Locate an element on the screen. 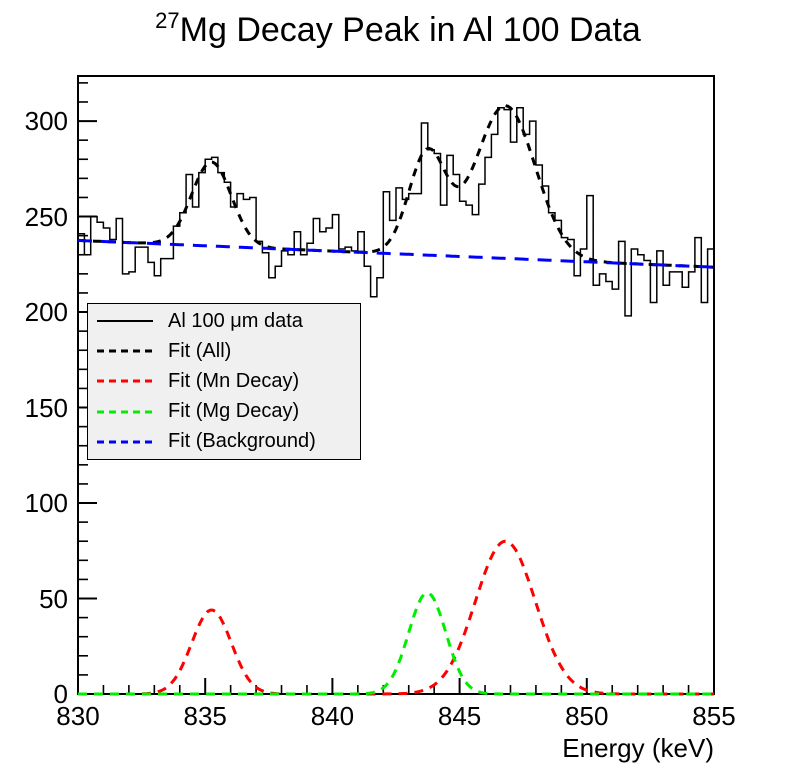 This screenshot has width=796, height=772. legend-label: Fit (Mn Decay) is located at coordinates (234, 380).